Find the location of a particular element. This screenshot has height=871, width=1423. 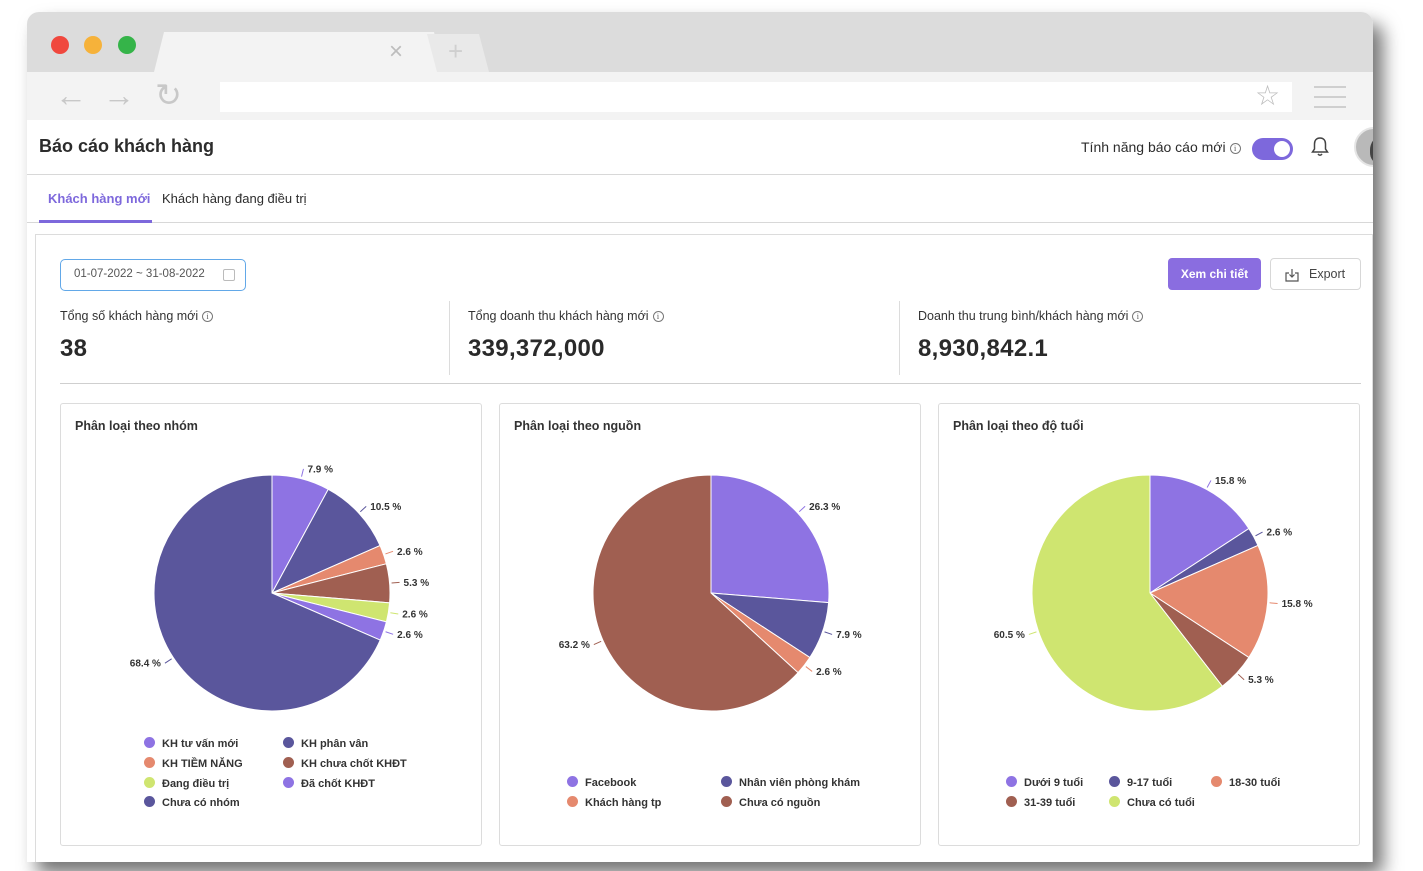

export-button: Export is located at coordinates (1315, 274).